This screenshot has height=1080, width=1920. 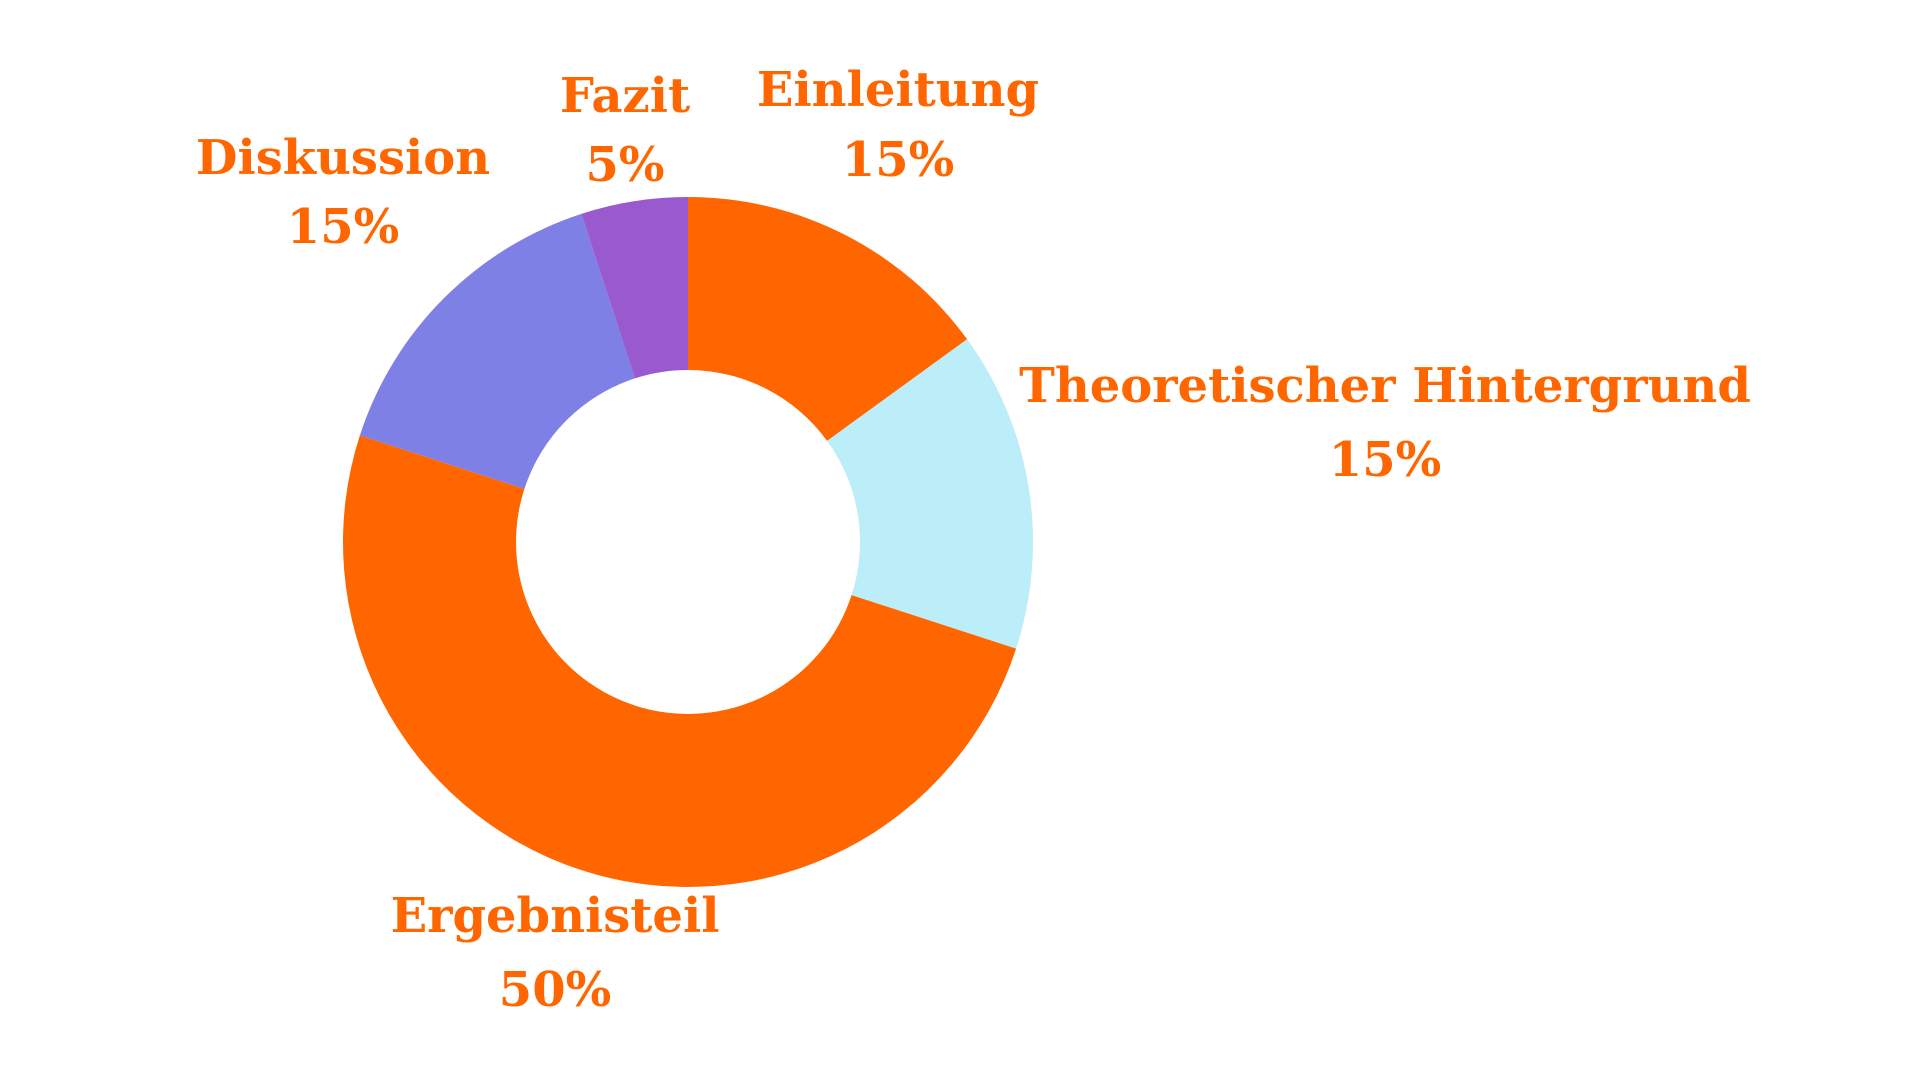 I want to click on slice-label-ergebnisteil: Ergebnisteil, so click(x=555, y=916).